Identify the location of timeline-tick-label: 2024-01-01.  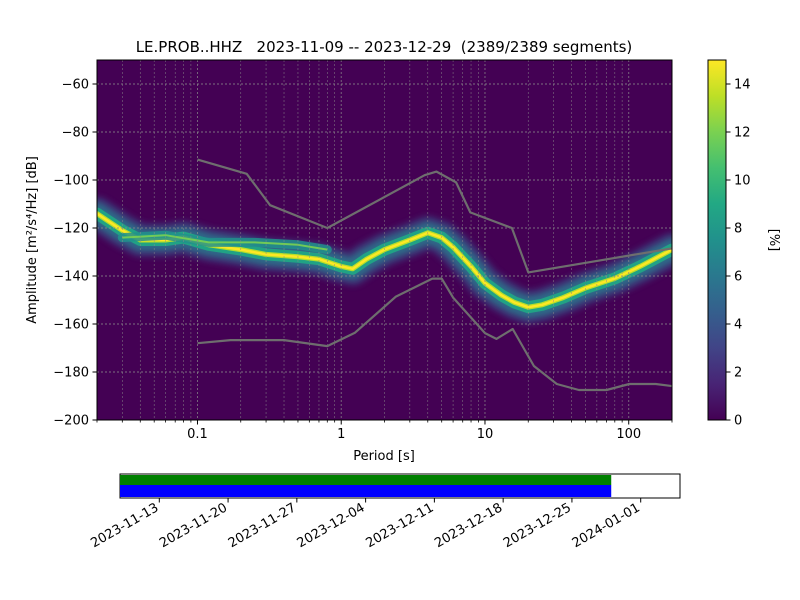
(606, 525).